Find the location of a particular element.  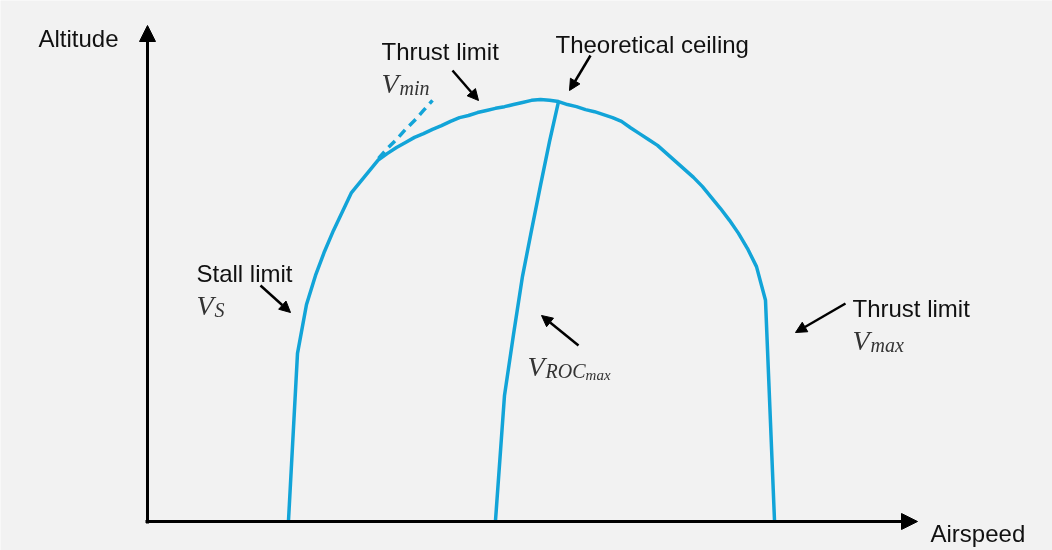

text: Airspeed is located at coordinates (978, 533).